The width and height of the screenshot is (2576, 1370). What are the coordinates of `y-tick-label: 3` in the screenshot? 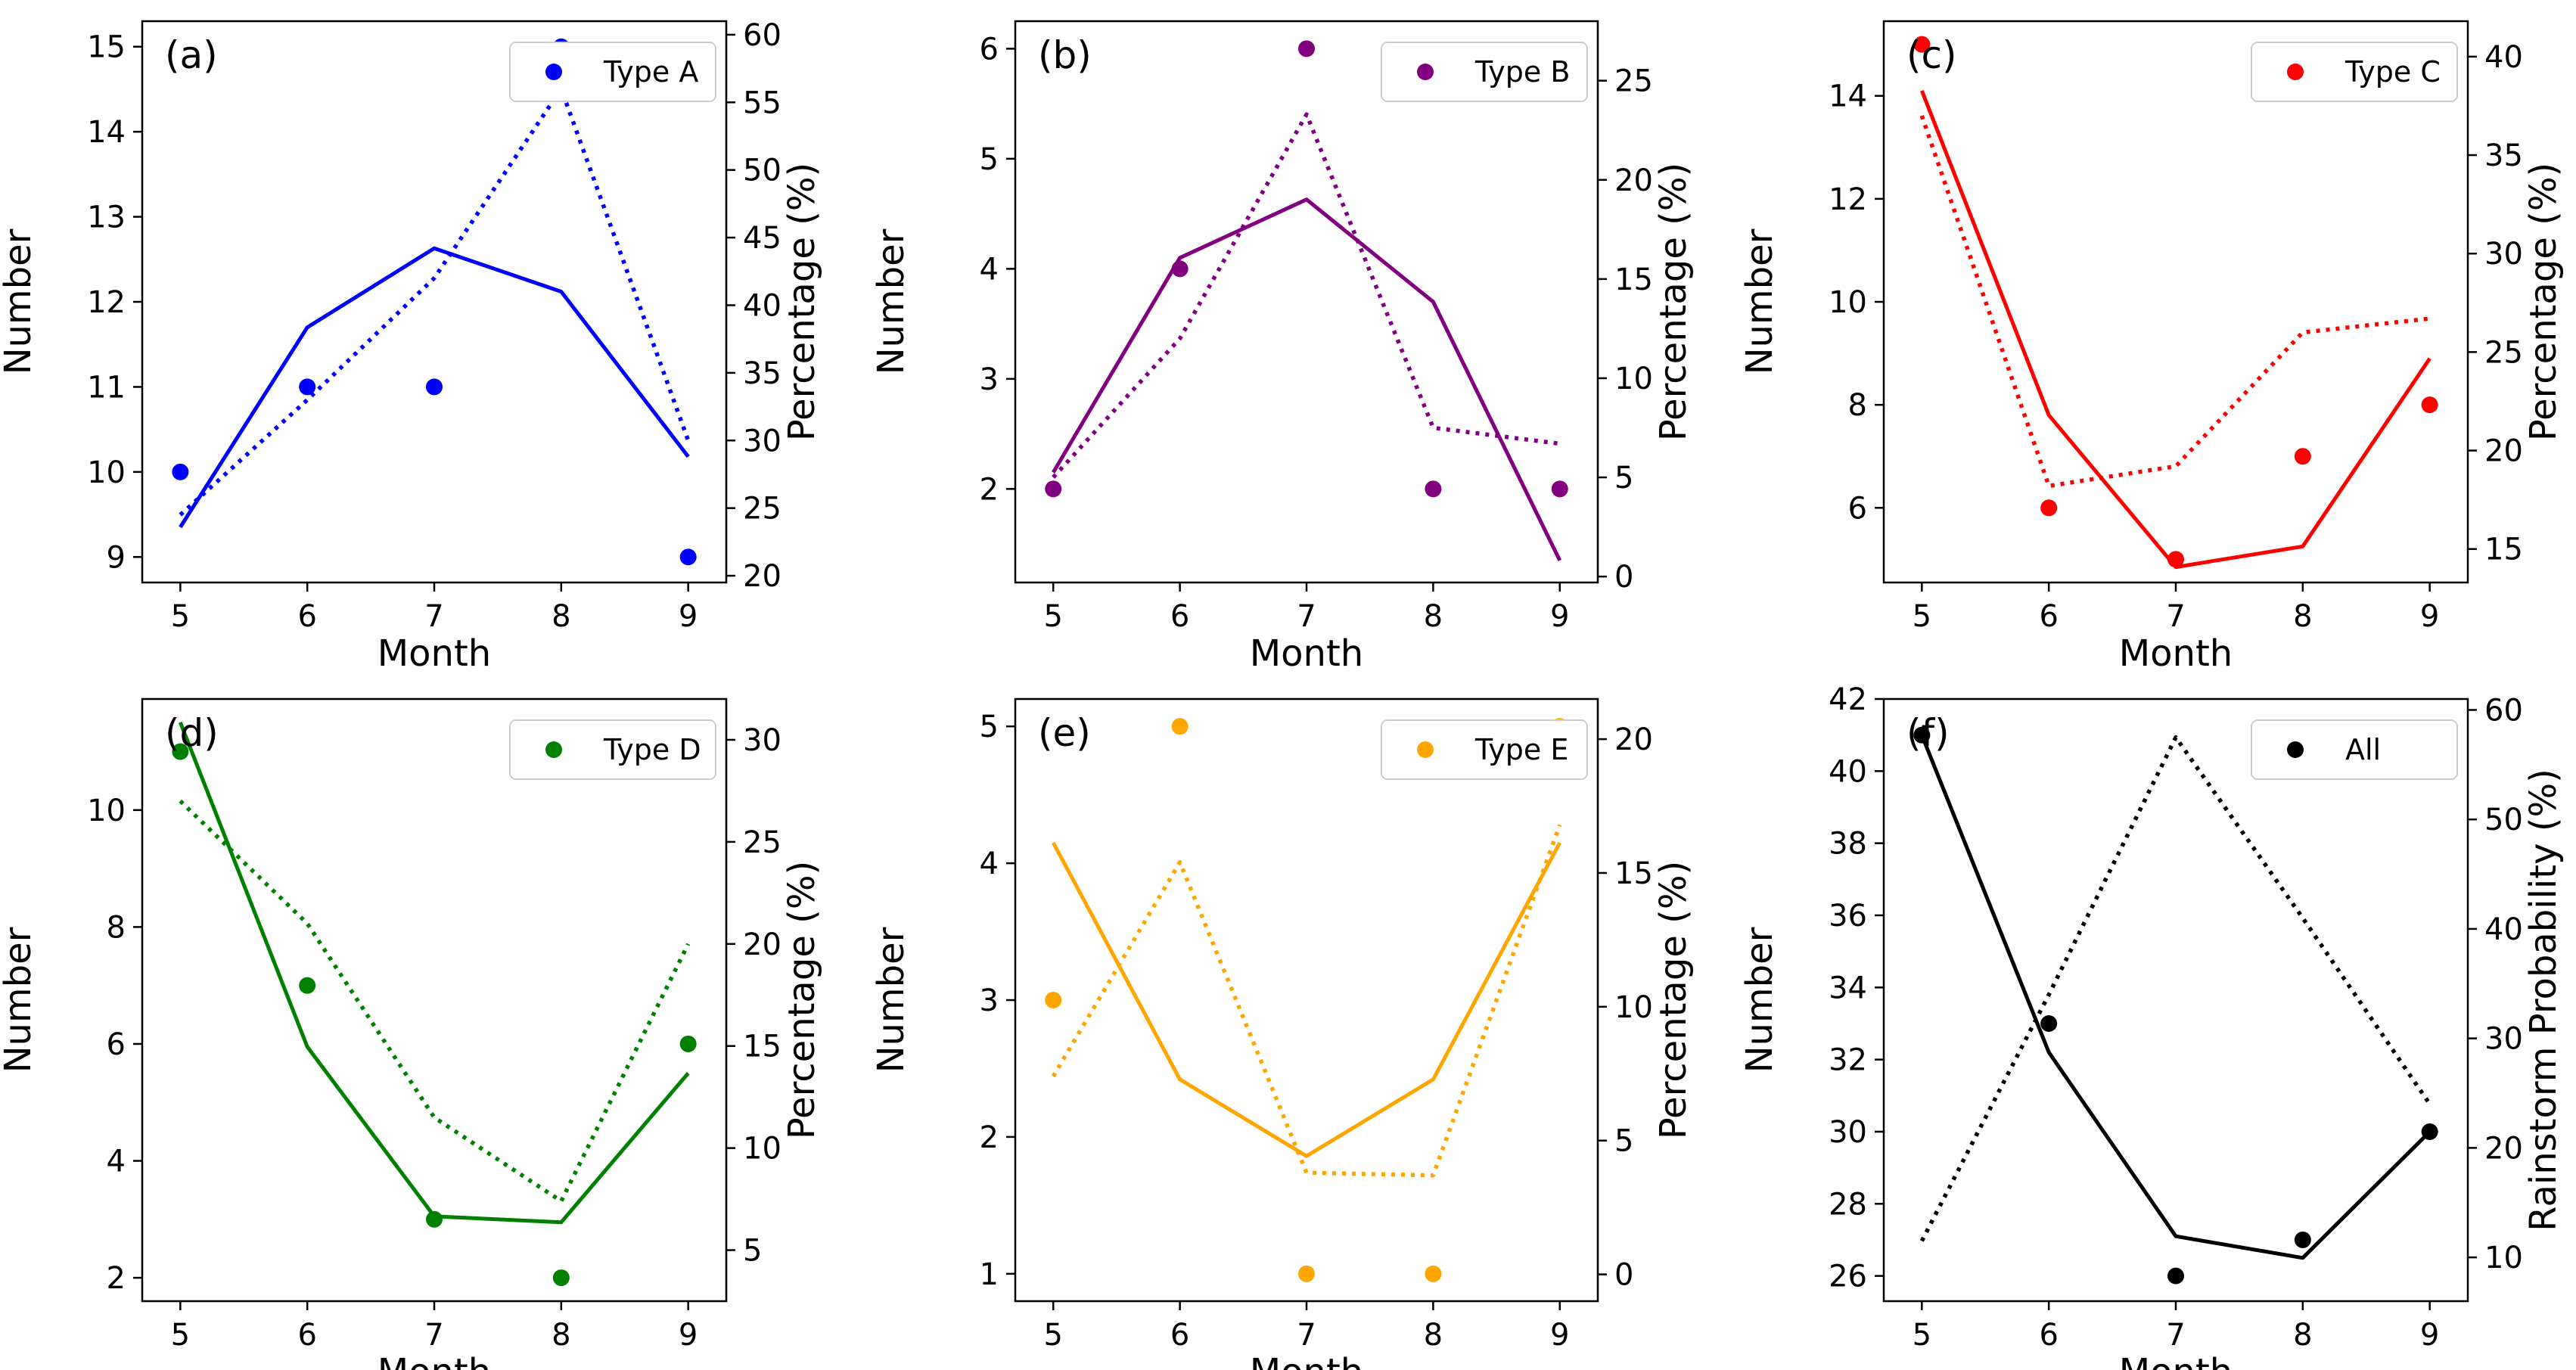 It's located at (989, 1000).